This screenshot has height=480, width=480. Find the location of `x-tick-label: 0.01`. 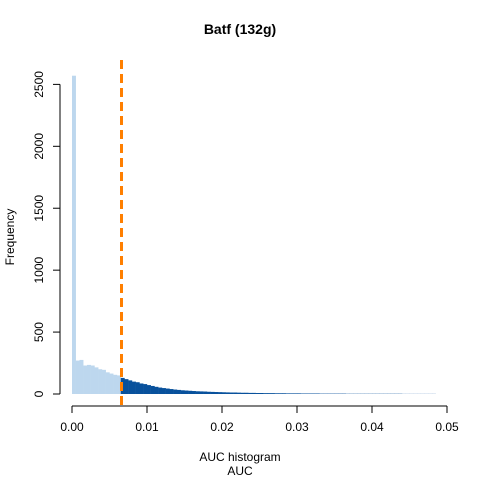

x-tick-label: 0.01 is located at coordinates (147, 427).